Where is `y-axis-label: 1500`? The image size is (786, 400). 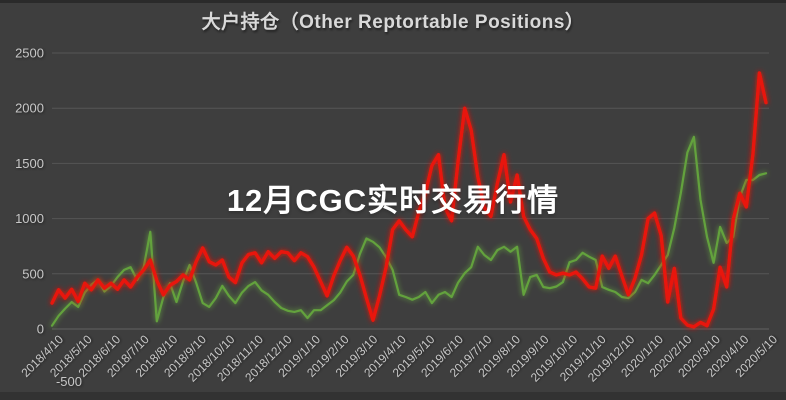
y-axis-label: 1500 is located at coordinates (29, 163).